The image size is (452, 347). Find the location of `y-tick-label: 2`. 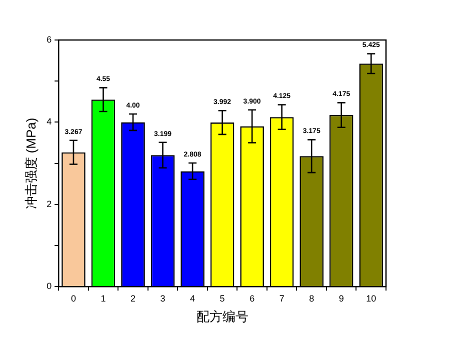

y-tick-label: 2 is located at coordinates (49, 203).